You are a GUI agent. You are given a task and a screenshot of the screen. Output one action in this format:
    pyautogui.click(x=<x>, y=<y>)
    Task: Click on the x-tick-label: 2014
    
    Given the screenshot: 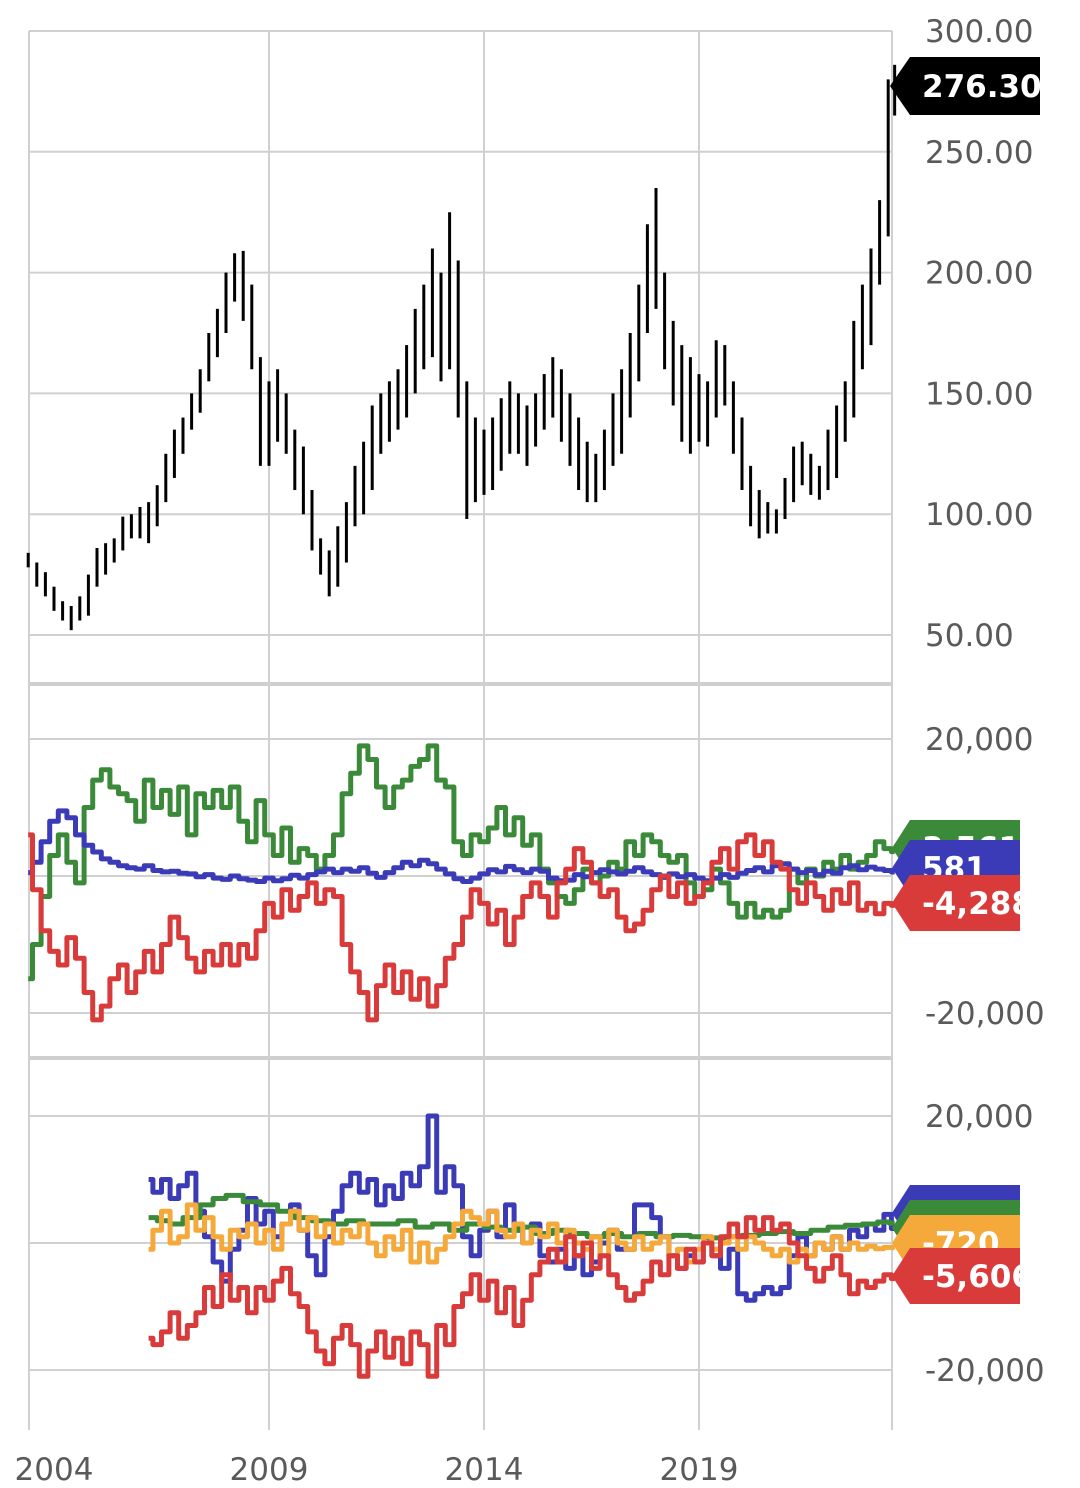 What is the action you would take?
    pyautogui.click(x=484, y=1470)
    